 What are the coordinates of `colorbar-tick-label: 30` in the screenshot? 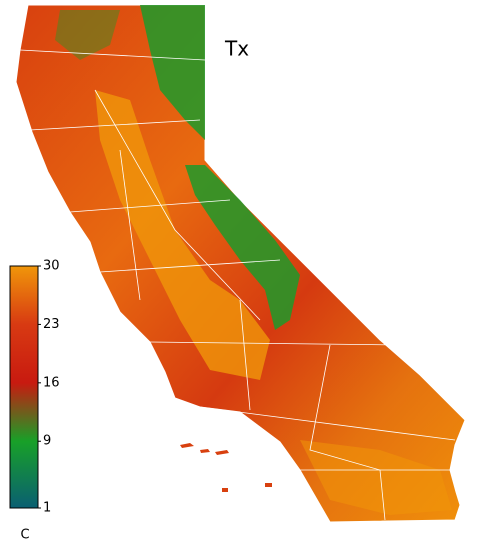 It's located at (51, 266).